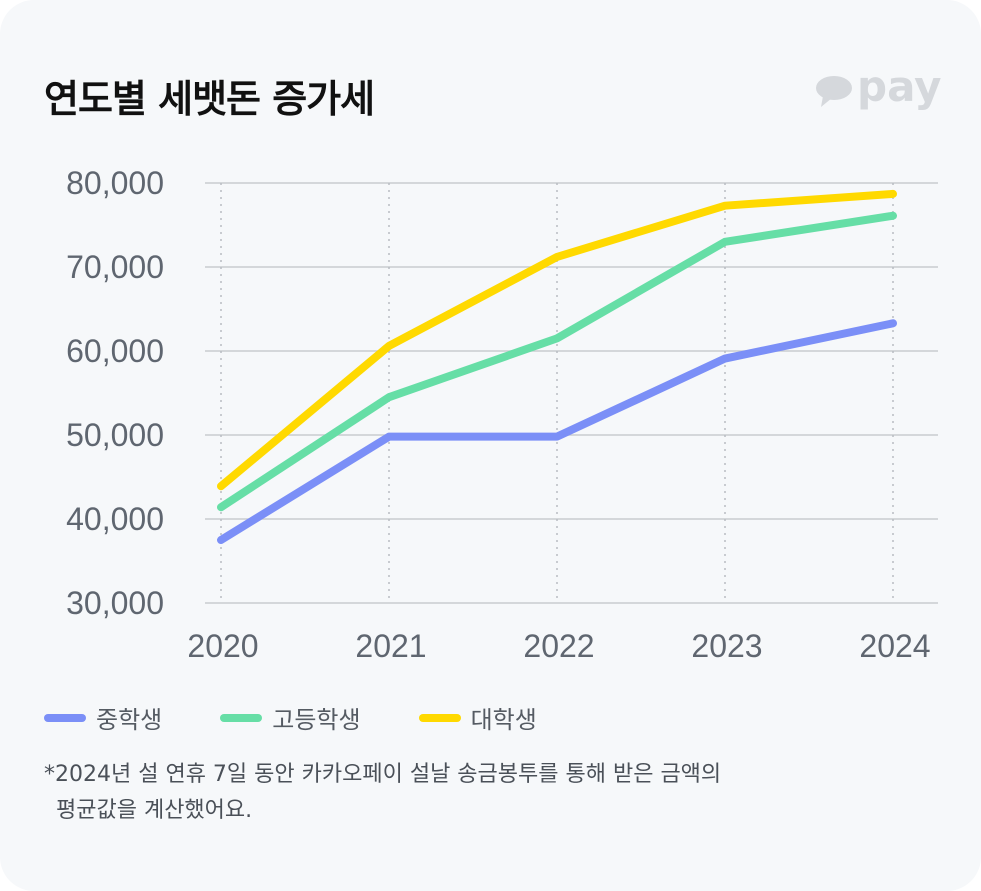 The image size is (981, 891). Describe the element at coordinates (115, 435) in the screenshot. I see `y-tick-label: 50,000` at that location.